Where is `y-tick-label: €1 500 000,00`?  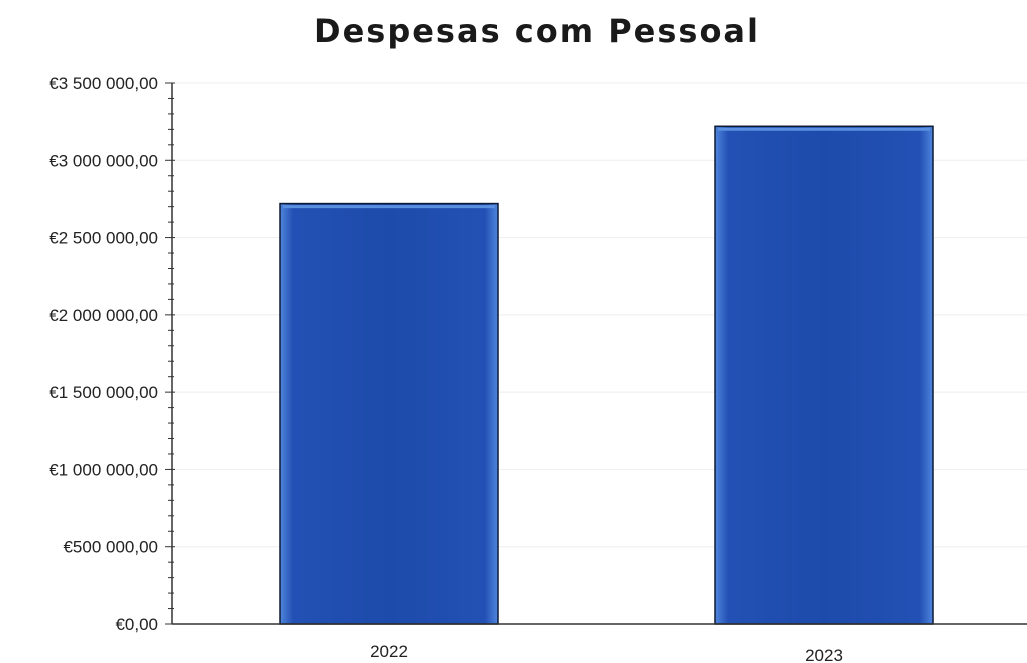
y-tick-label: €1 500 000,00 is located at coordinates (103, 392).